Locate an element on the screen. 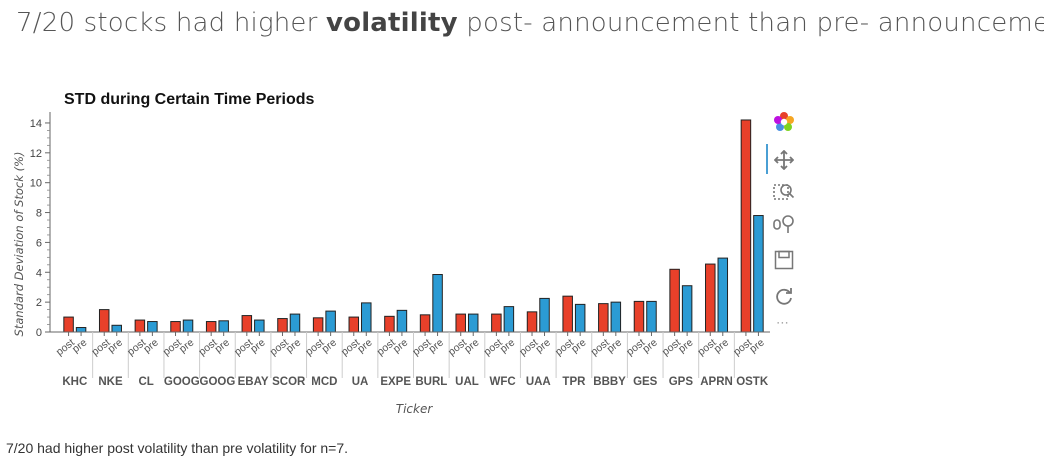 The height and width of the screenshot is (463, 1044). bar-pre-scor is located at coordinates (295, 323).